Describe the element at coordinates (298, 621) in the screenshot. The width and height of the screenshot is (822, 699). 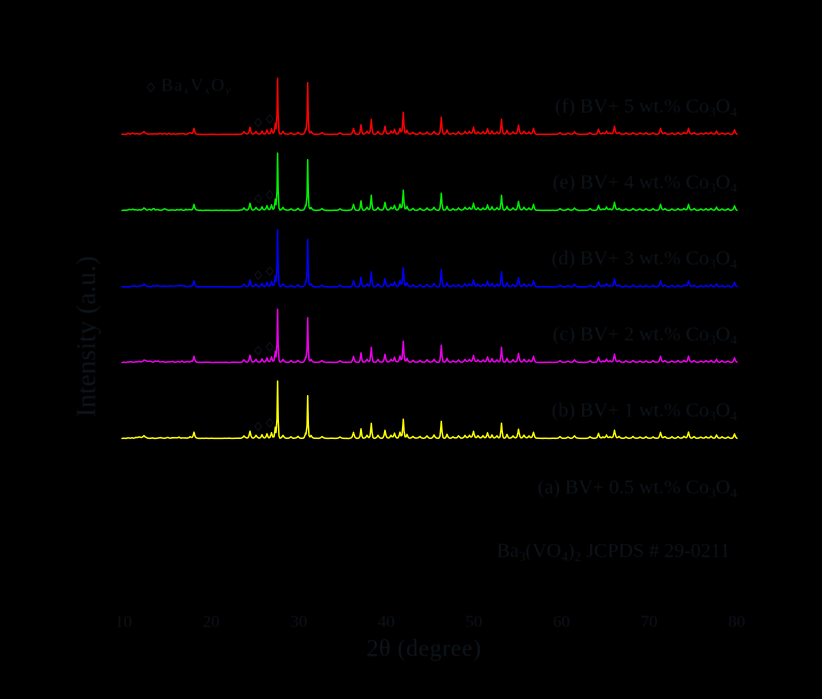
I see `svg-text: 30` at that location.